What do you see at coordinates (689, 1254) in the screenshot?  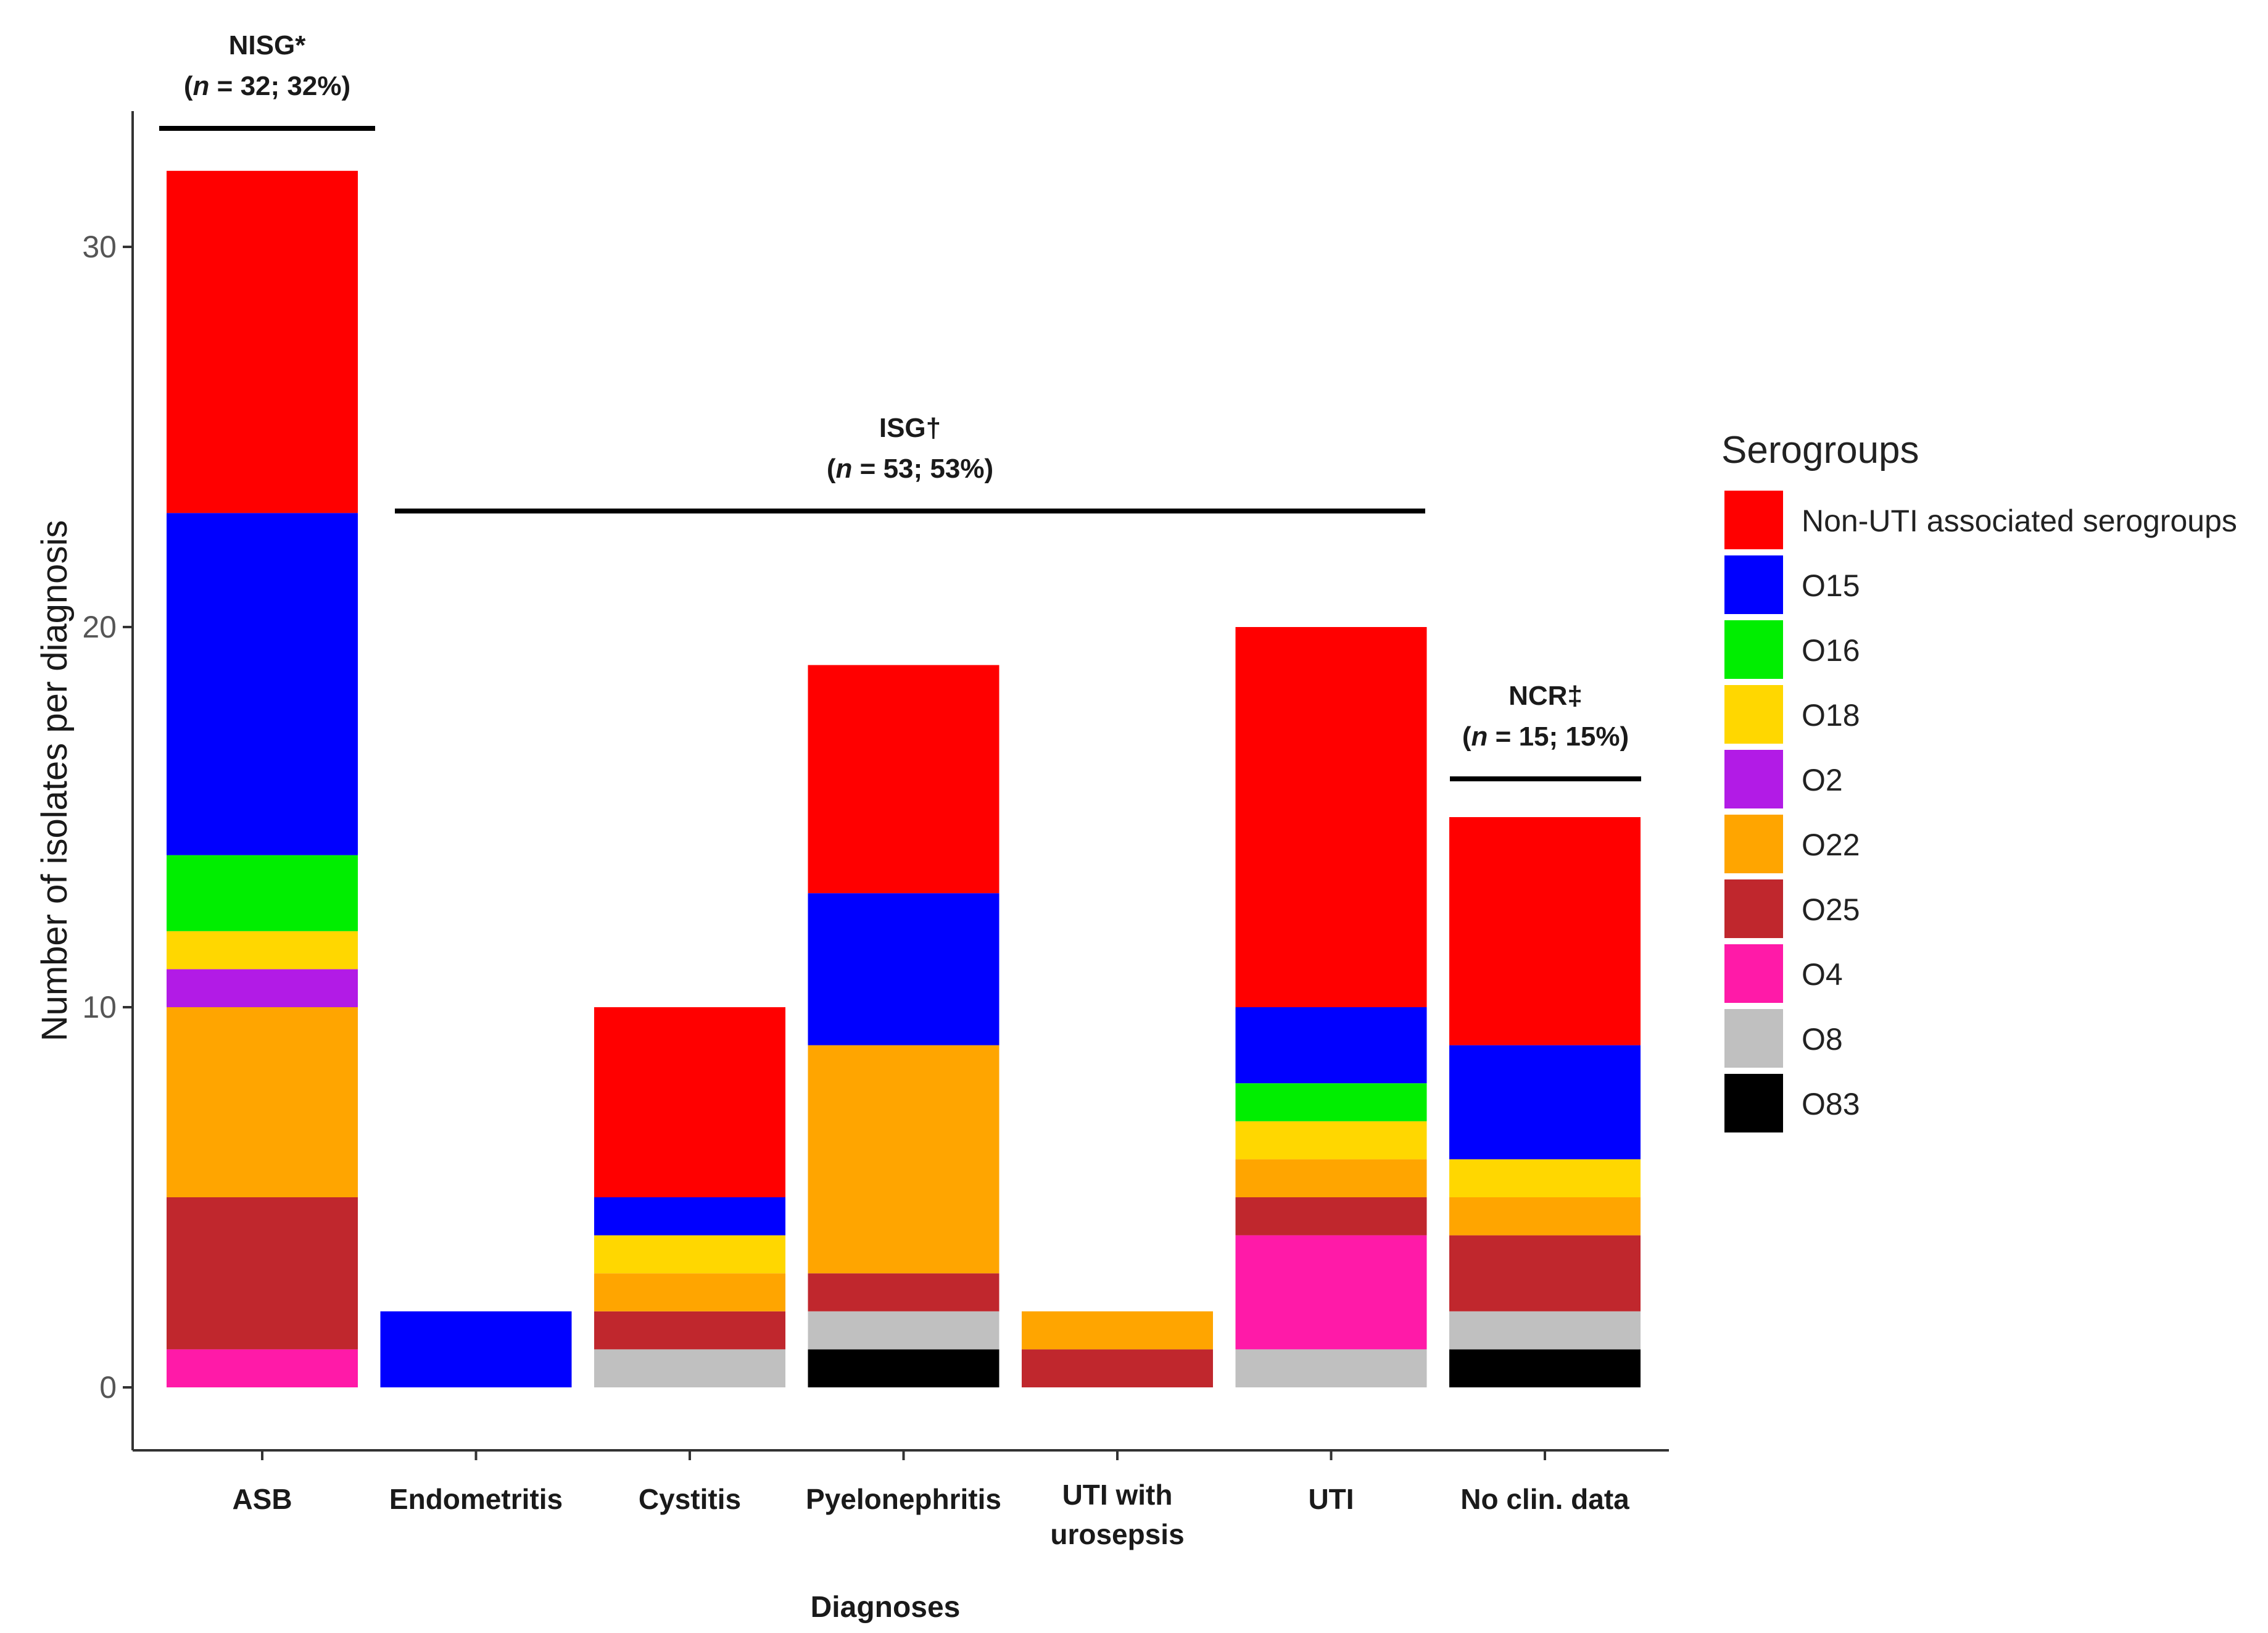 I see `bar-cystitis-o18` at bounding box center [689, 1254].